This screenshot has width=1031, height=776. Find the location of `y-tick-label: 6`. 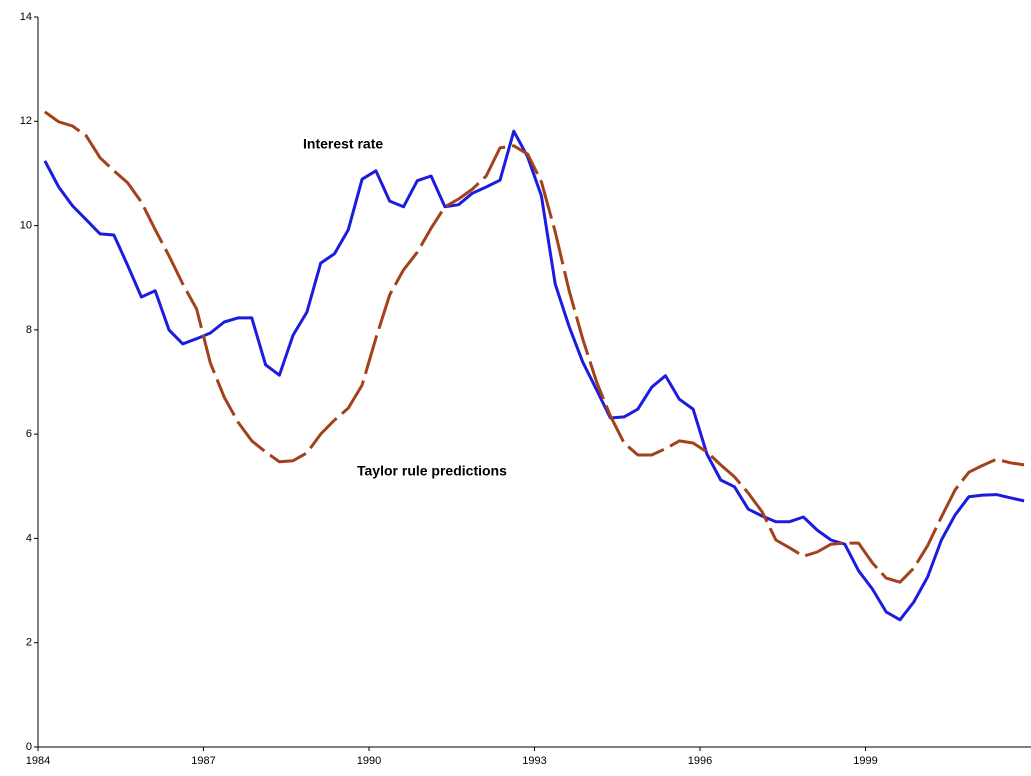

y-tick-label: 6 is located at coordinates (29, 434).